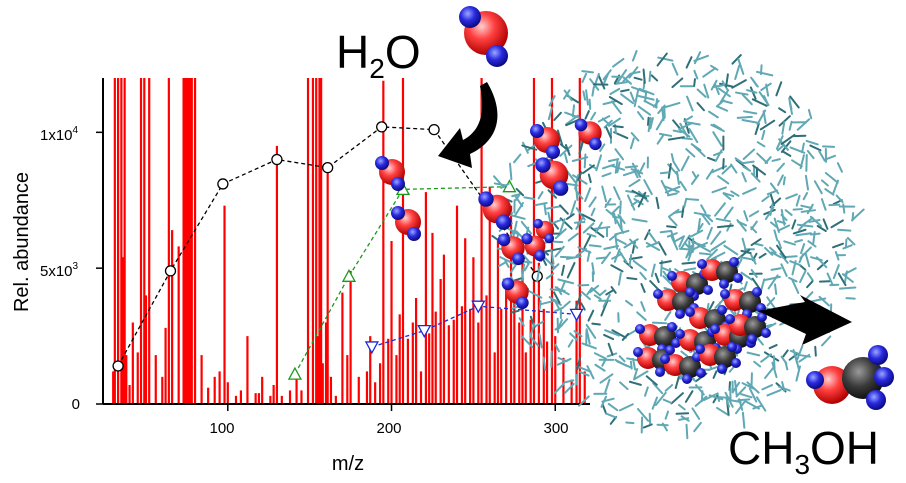 This screenshot has width=906, height=483. Describe the element at coordinates (56, 271) in the screenshot. I see `y-tick-base: 5x10` at that location.